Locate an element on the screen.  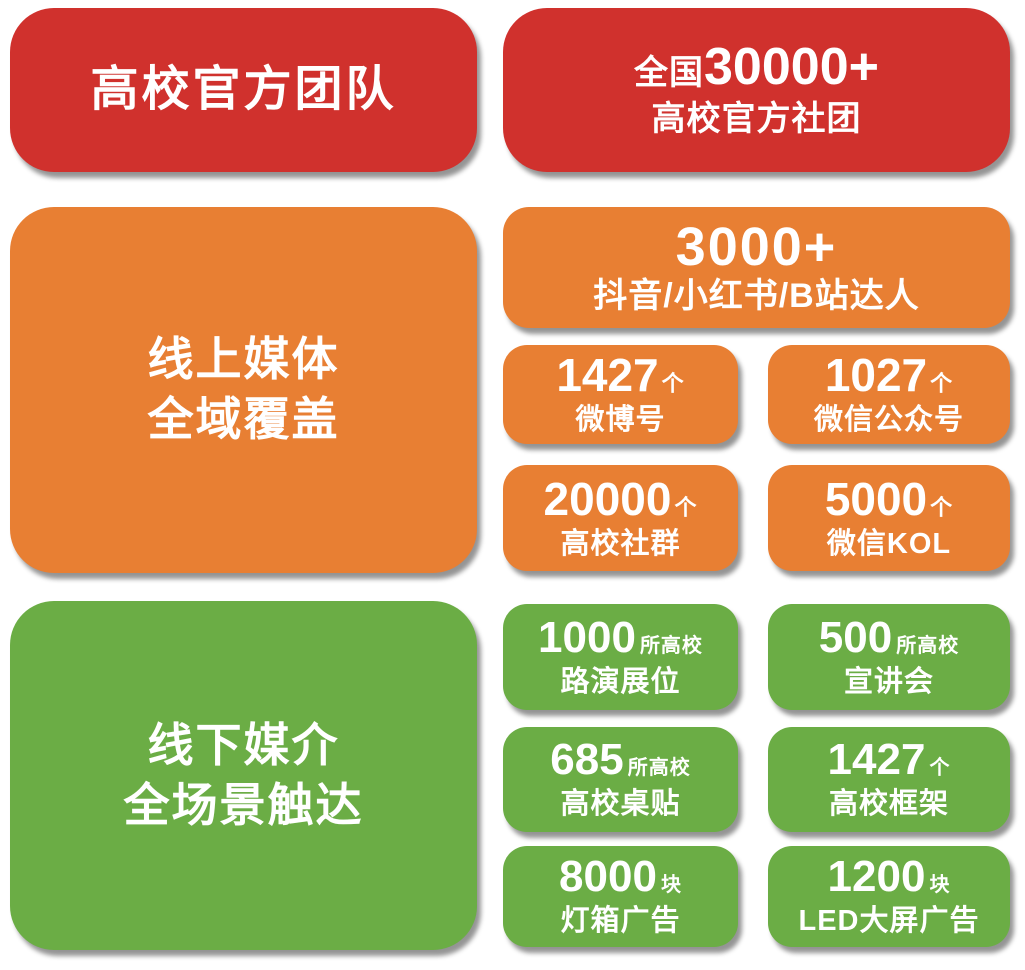
info-session-card: 500 所高校 宣讲会 is located at coordinates (889, 657).